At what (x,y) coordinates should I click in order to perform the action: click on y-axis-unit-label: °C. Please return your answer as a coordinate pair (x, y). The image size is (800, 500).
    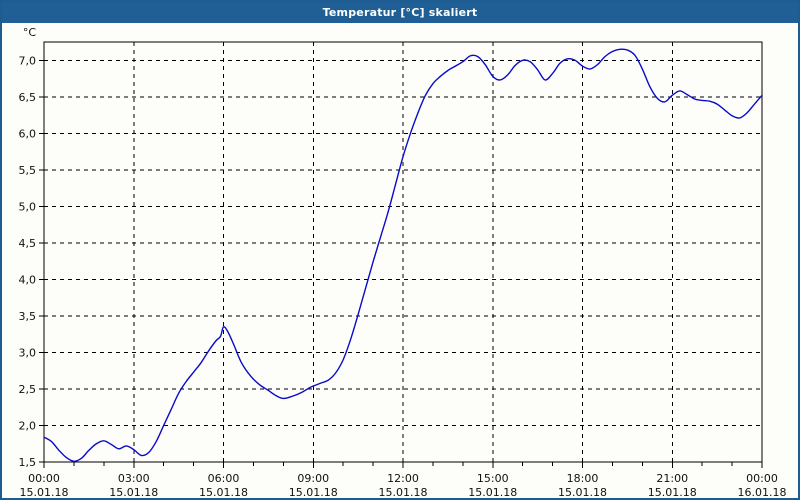
    Looking at the image, I should click on (30, 32).